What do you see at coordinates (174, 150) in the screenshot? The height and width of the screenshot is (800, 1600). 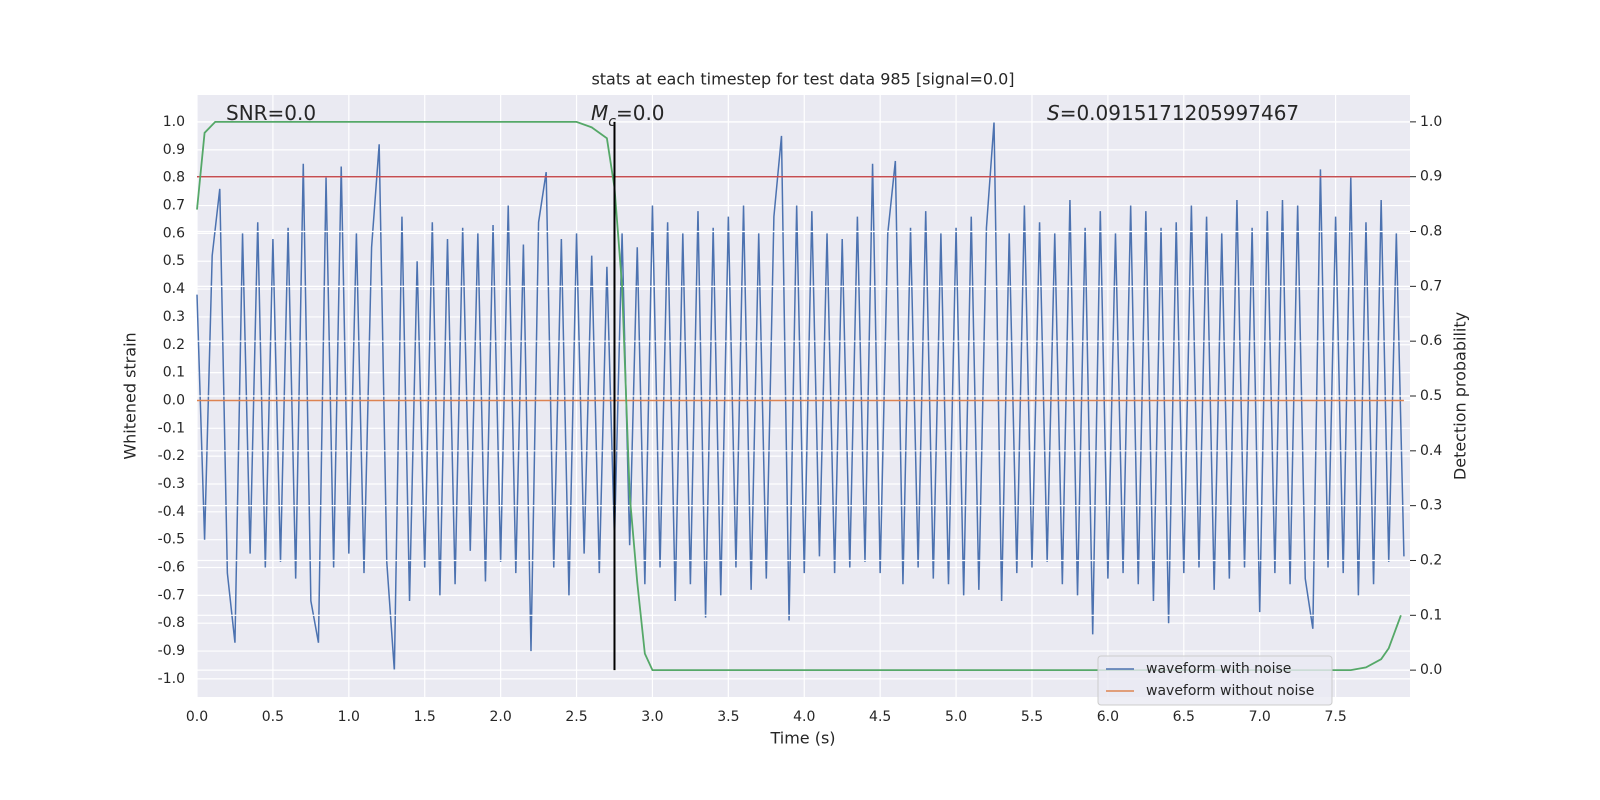 I see `y-tick-label: 0.9` at bounding box center [174, 150].